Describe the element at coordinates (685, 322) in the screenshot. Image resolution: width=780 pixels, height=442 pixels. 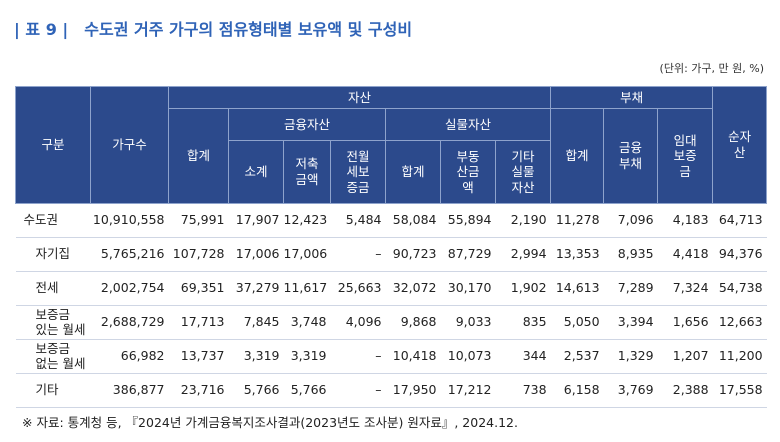
I see `cell: 1,656` at that location.